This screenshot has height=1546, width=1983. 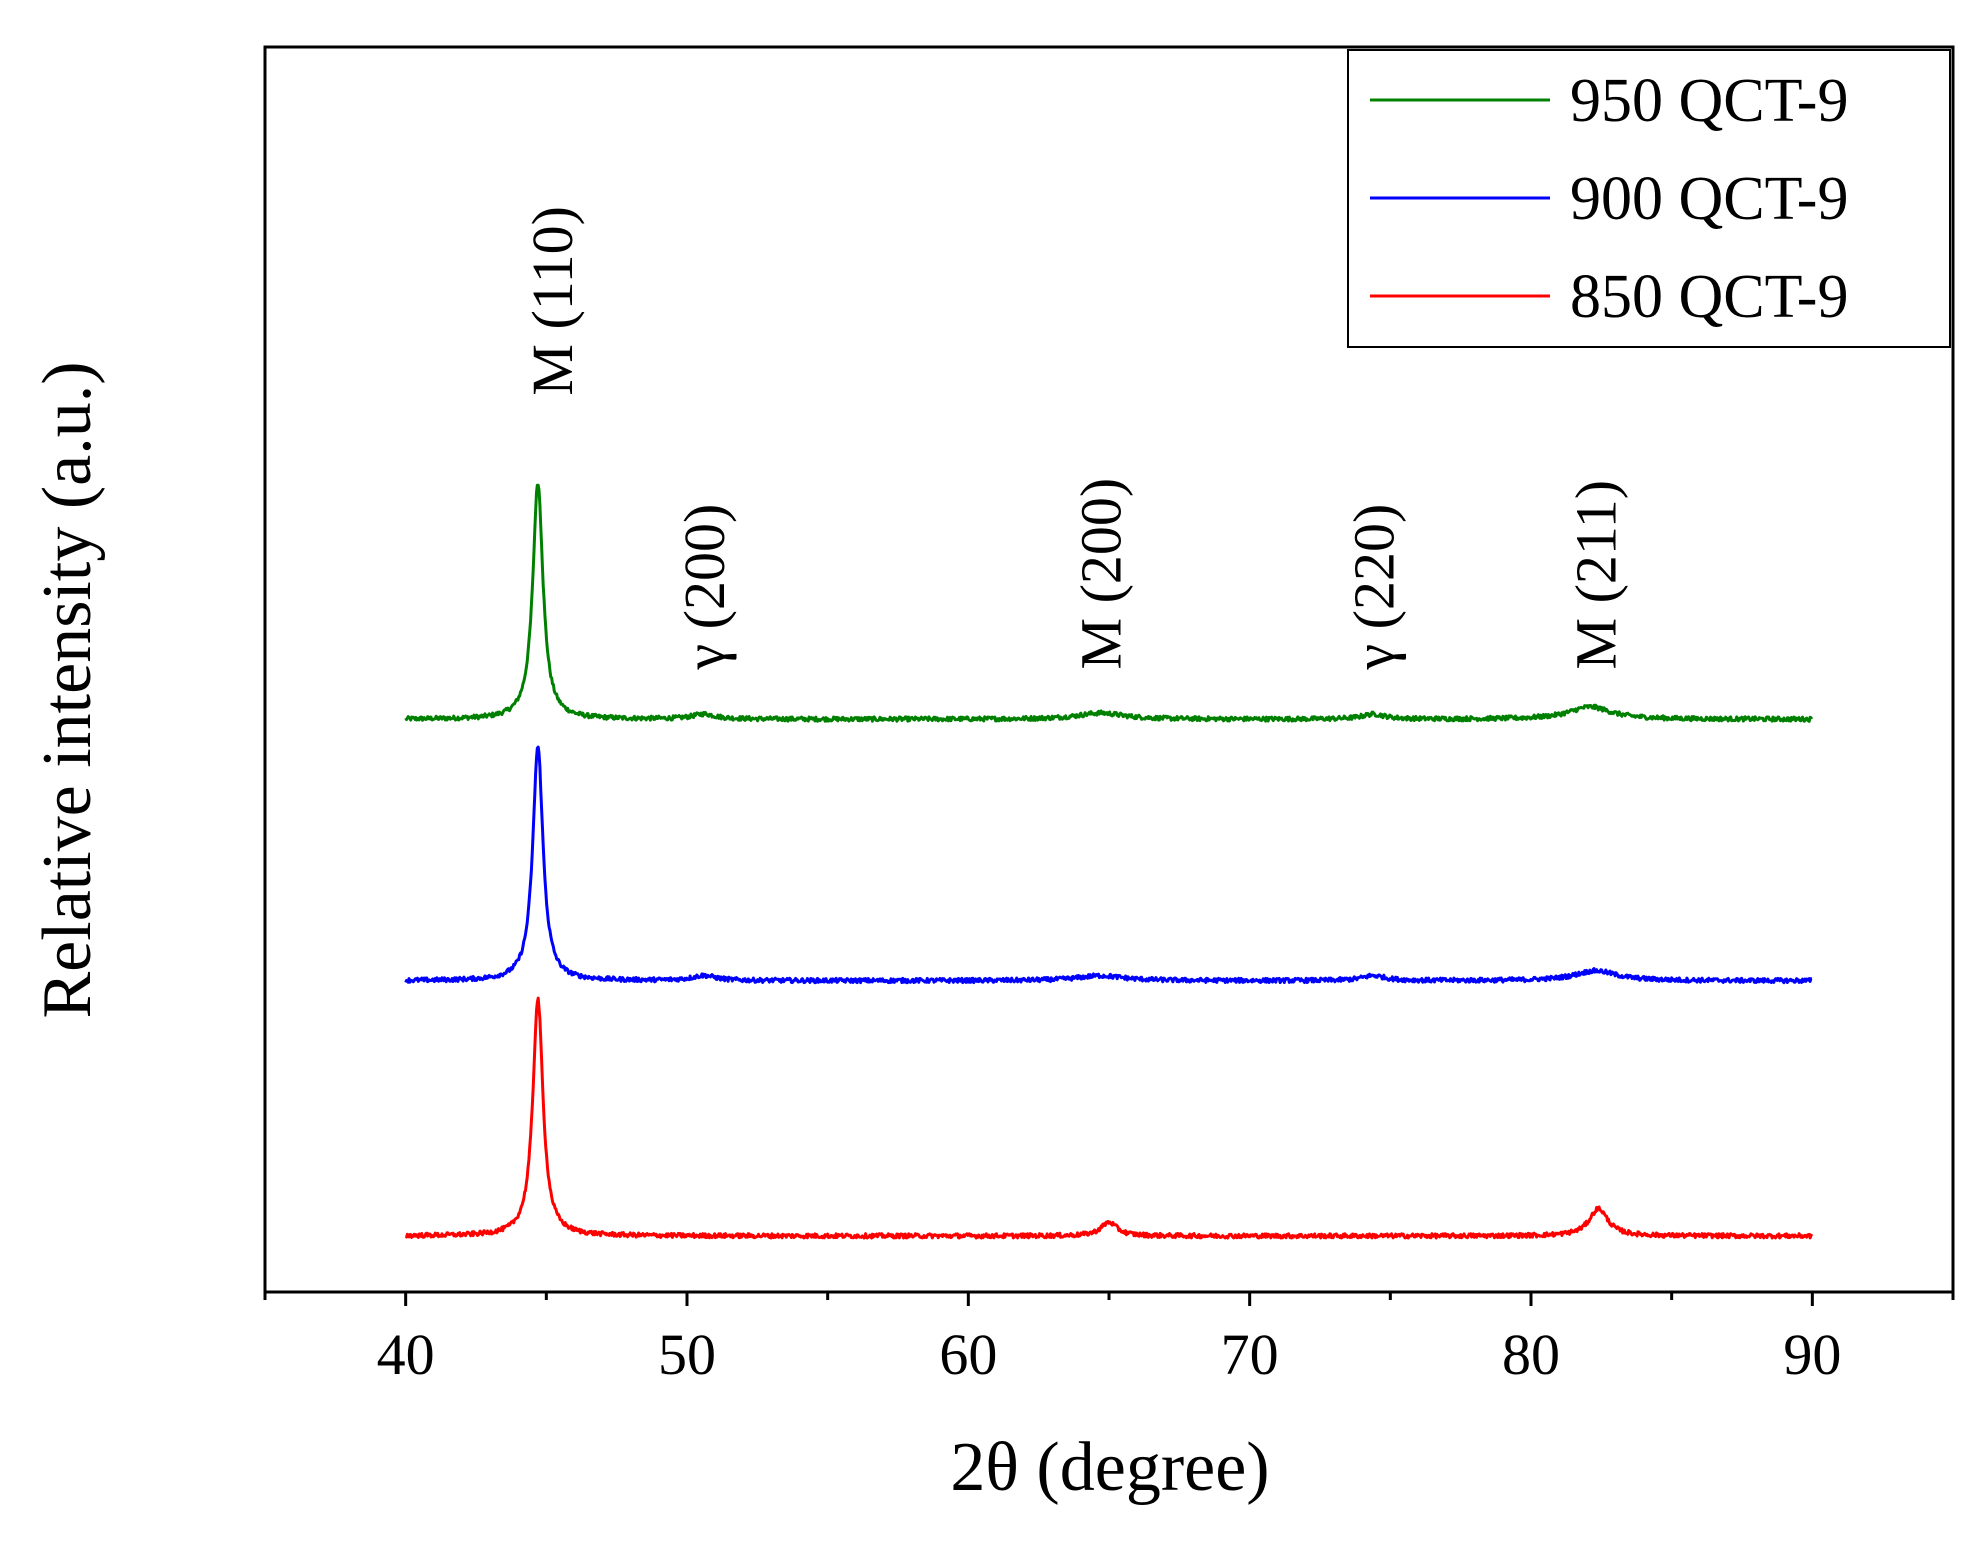 What do you see at coordinates (1709, 297) in the screenshot?
I see `legend-label: 850 QCT-9` at bounding box center [1709, 297].